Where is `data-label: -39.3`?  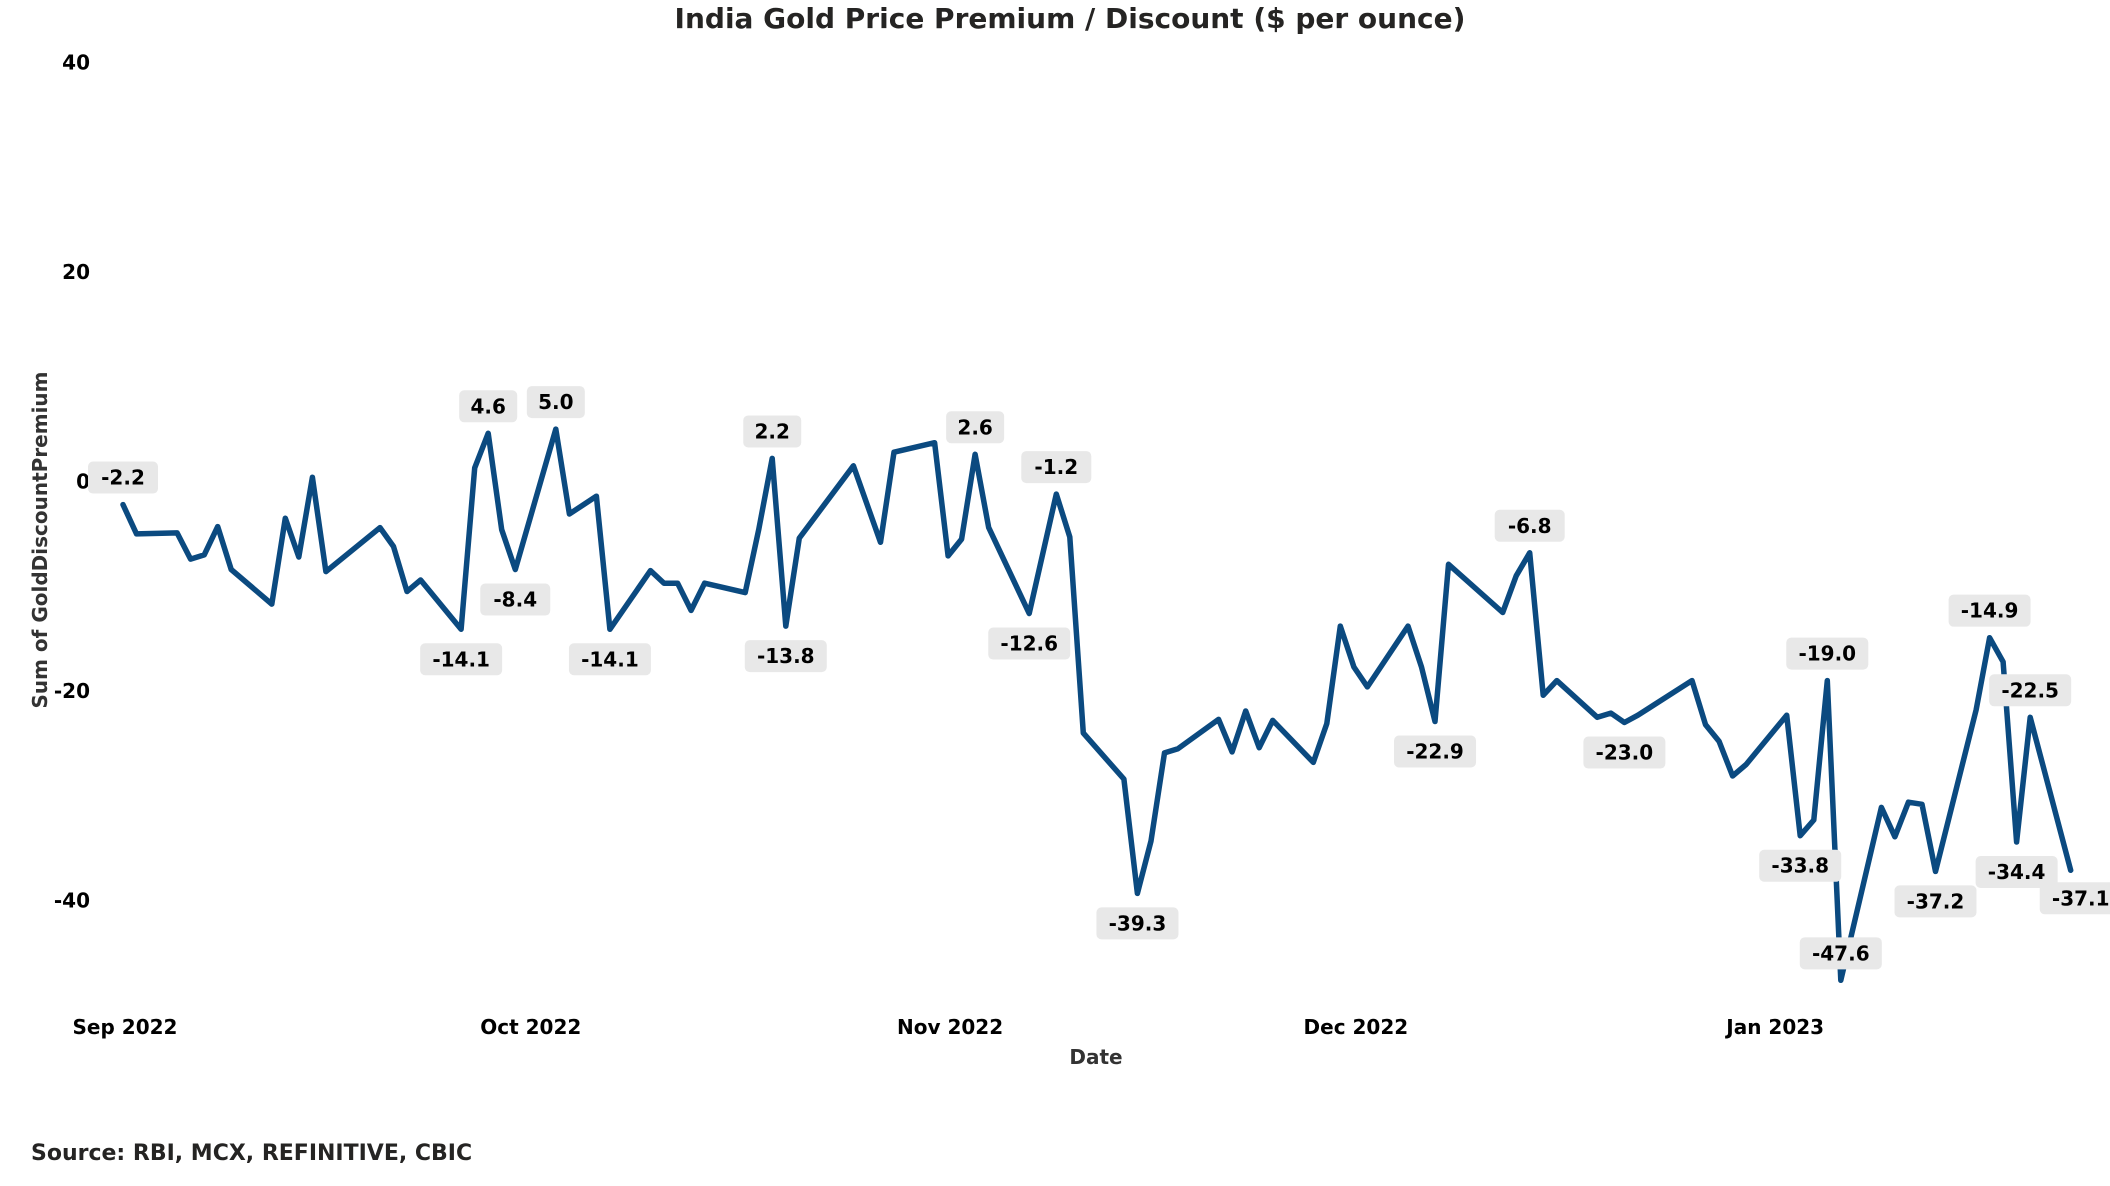
data-label: -39.3 is located at coordinates (1137, 923).